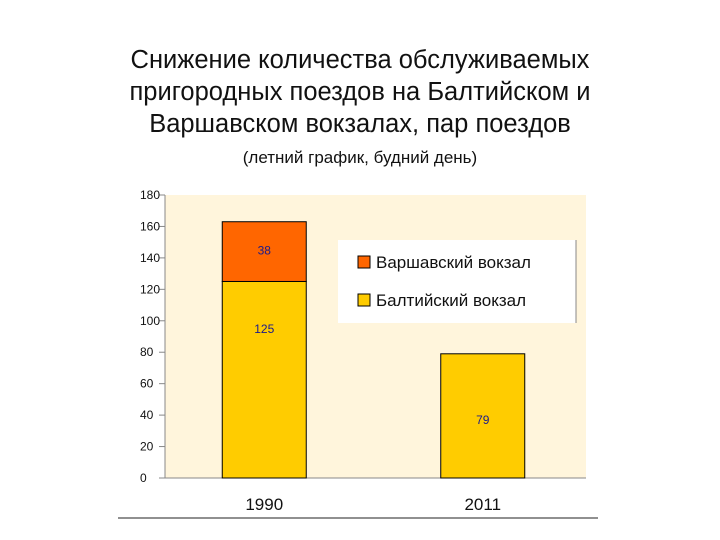 This screenshot has height=540, width=720. I want to click on legend-entry: Варшавский вокзал, so click(453, 262).